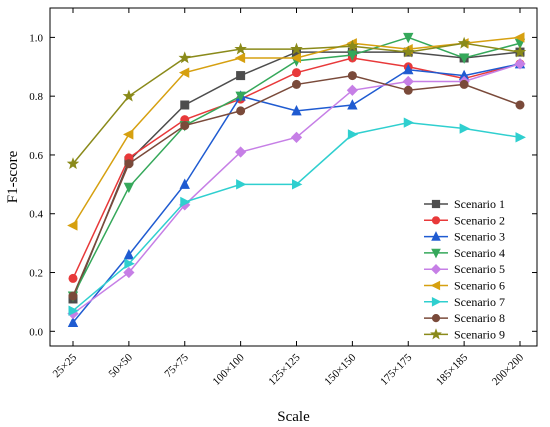 This screenshot has height=427, width=550. Describe the element at coordinates (36, 97) in the screenshot. I see `y-tick-label: 0.8` at that location.